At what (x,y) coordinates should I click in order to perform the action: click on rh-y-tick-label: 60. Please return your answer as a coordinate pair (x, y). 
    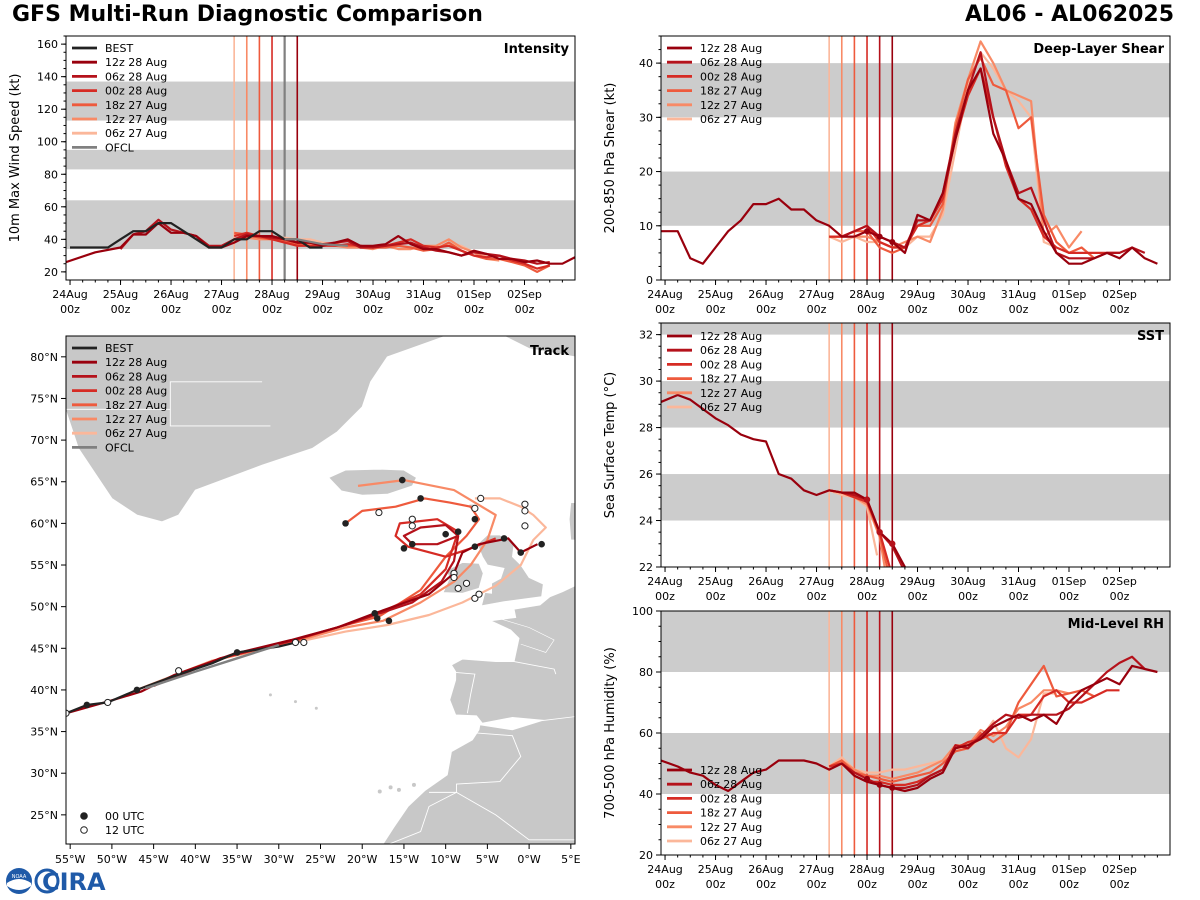
    Looking at the image, I should click on (646, 733).